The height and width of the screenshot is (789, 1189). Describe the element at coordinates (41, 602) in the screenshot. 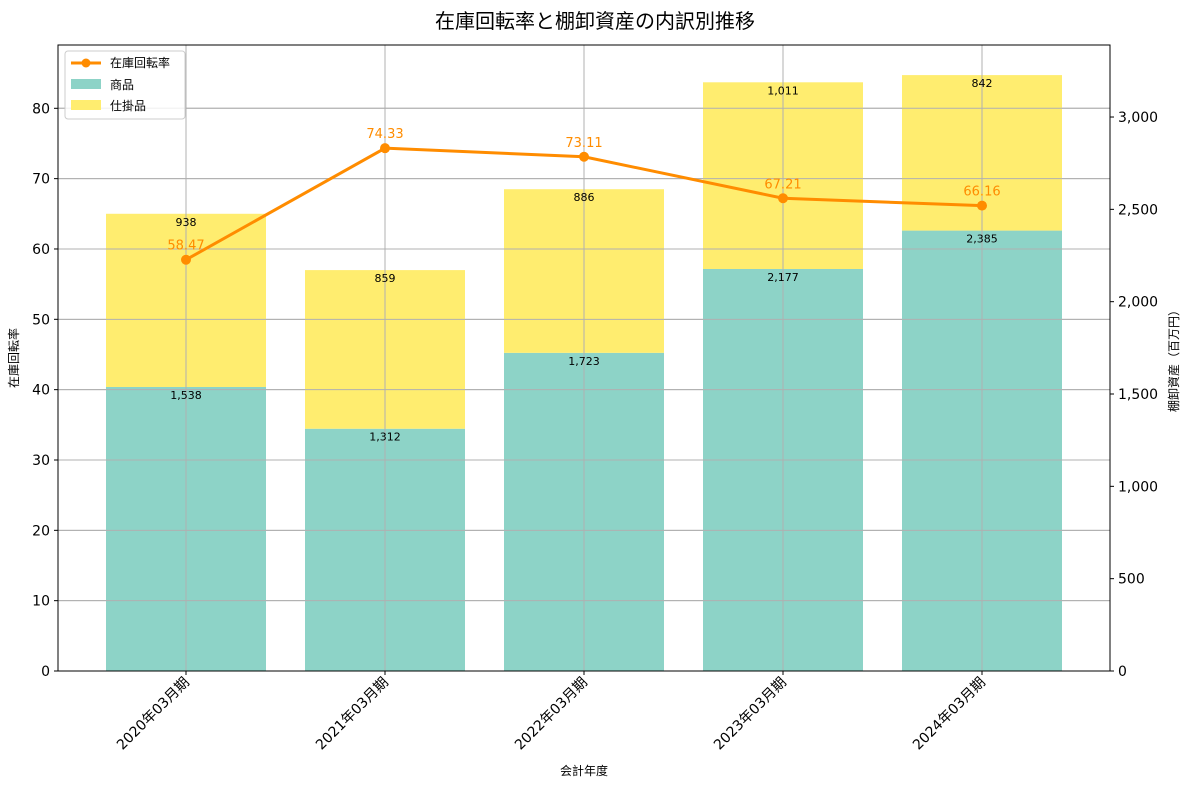

I see `y-left-tick-label: 10` at that location.